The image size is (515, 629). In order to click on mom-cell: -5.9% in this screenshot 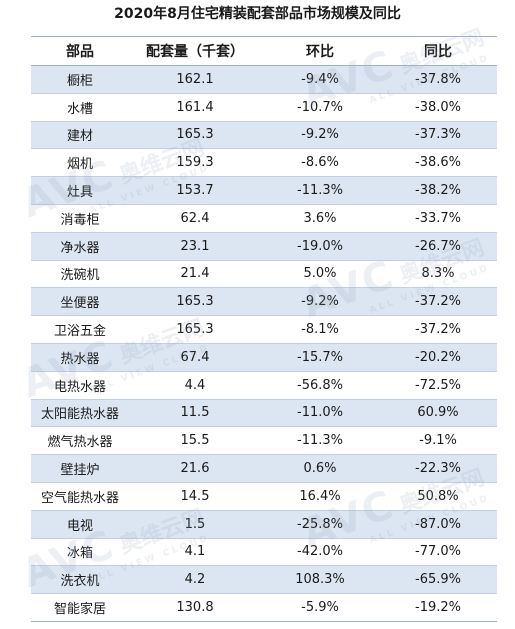, I will do `click(320, 607)`.